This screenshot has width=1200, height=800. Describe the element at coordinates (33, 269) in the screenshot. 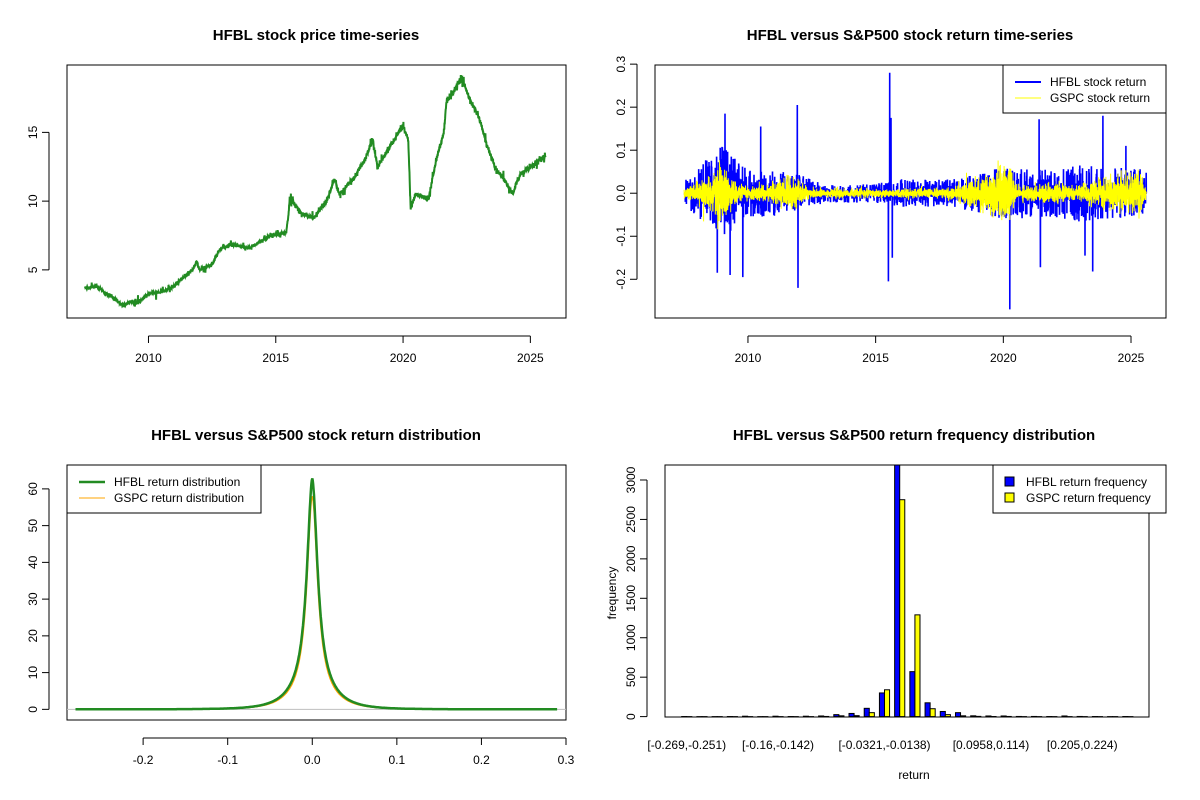

I see `price-y-axis-tick-label: 5` at that location.